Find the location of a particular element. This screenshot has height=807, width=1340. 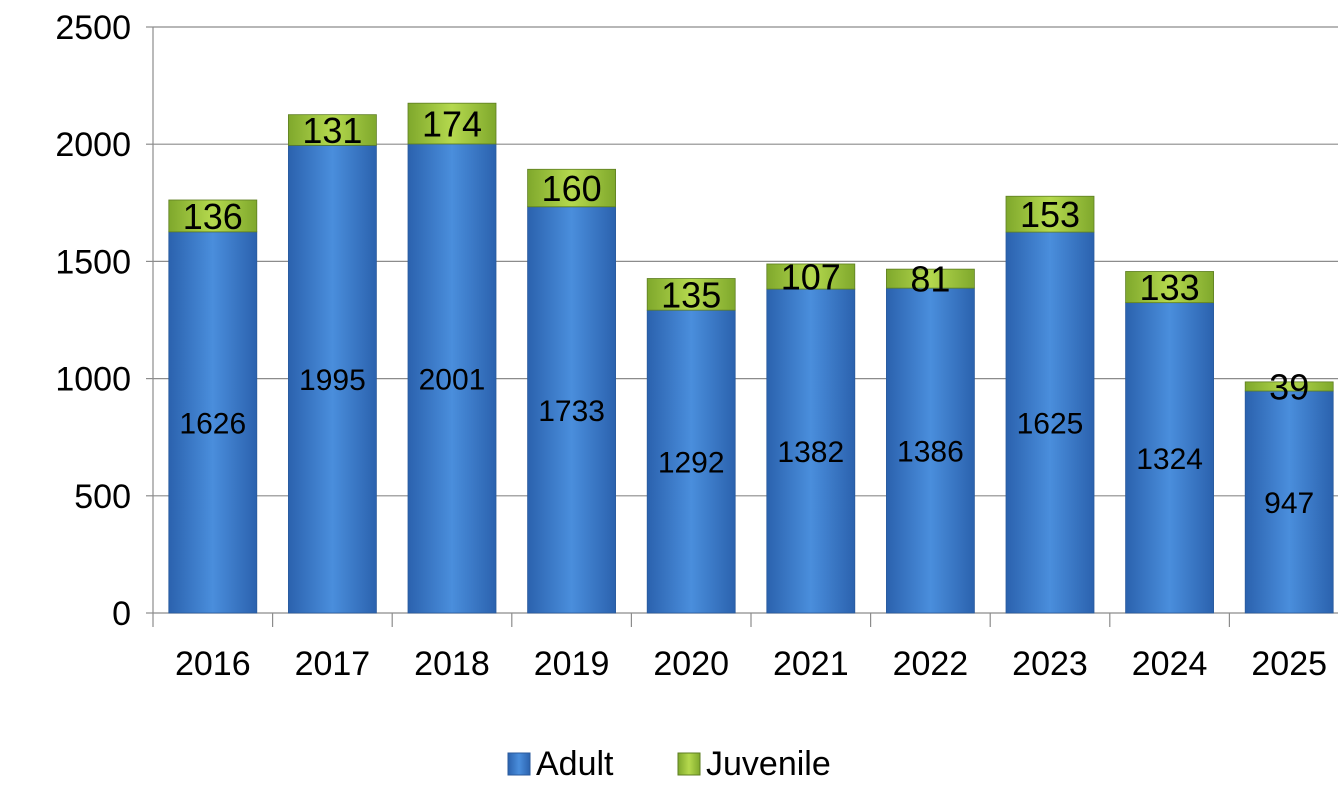

bar-juvenile-2017 is located at coordinates (332, 130).